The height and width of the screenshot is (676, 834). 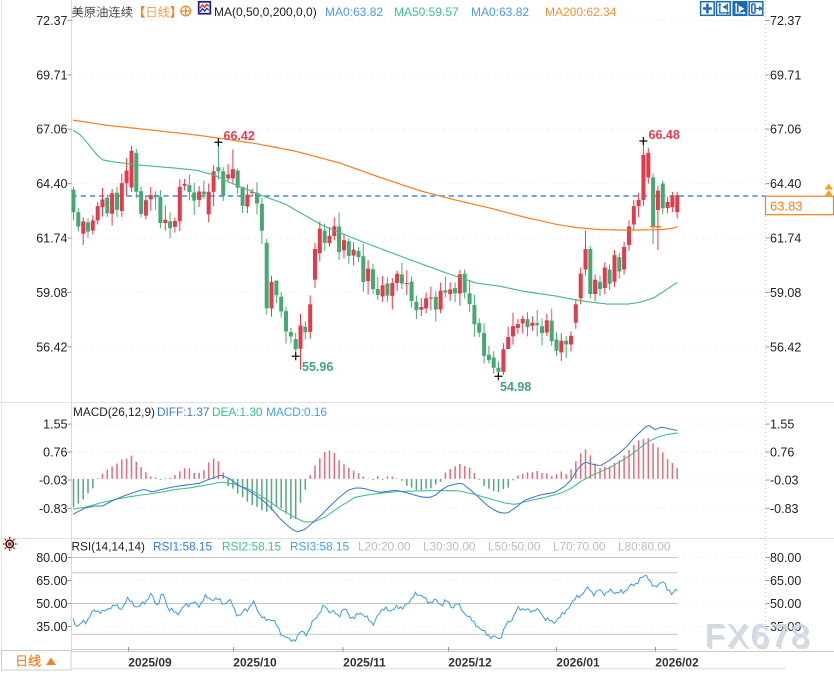 What do you see at coordinates (182, 547) in the screenshot?
I see `svg-text: RSI1:58.15` at bounding box center [182, 547].